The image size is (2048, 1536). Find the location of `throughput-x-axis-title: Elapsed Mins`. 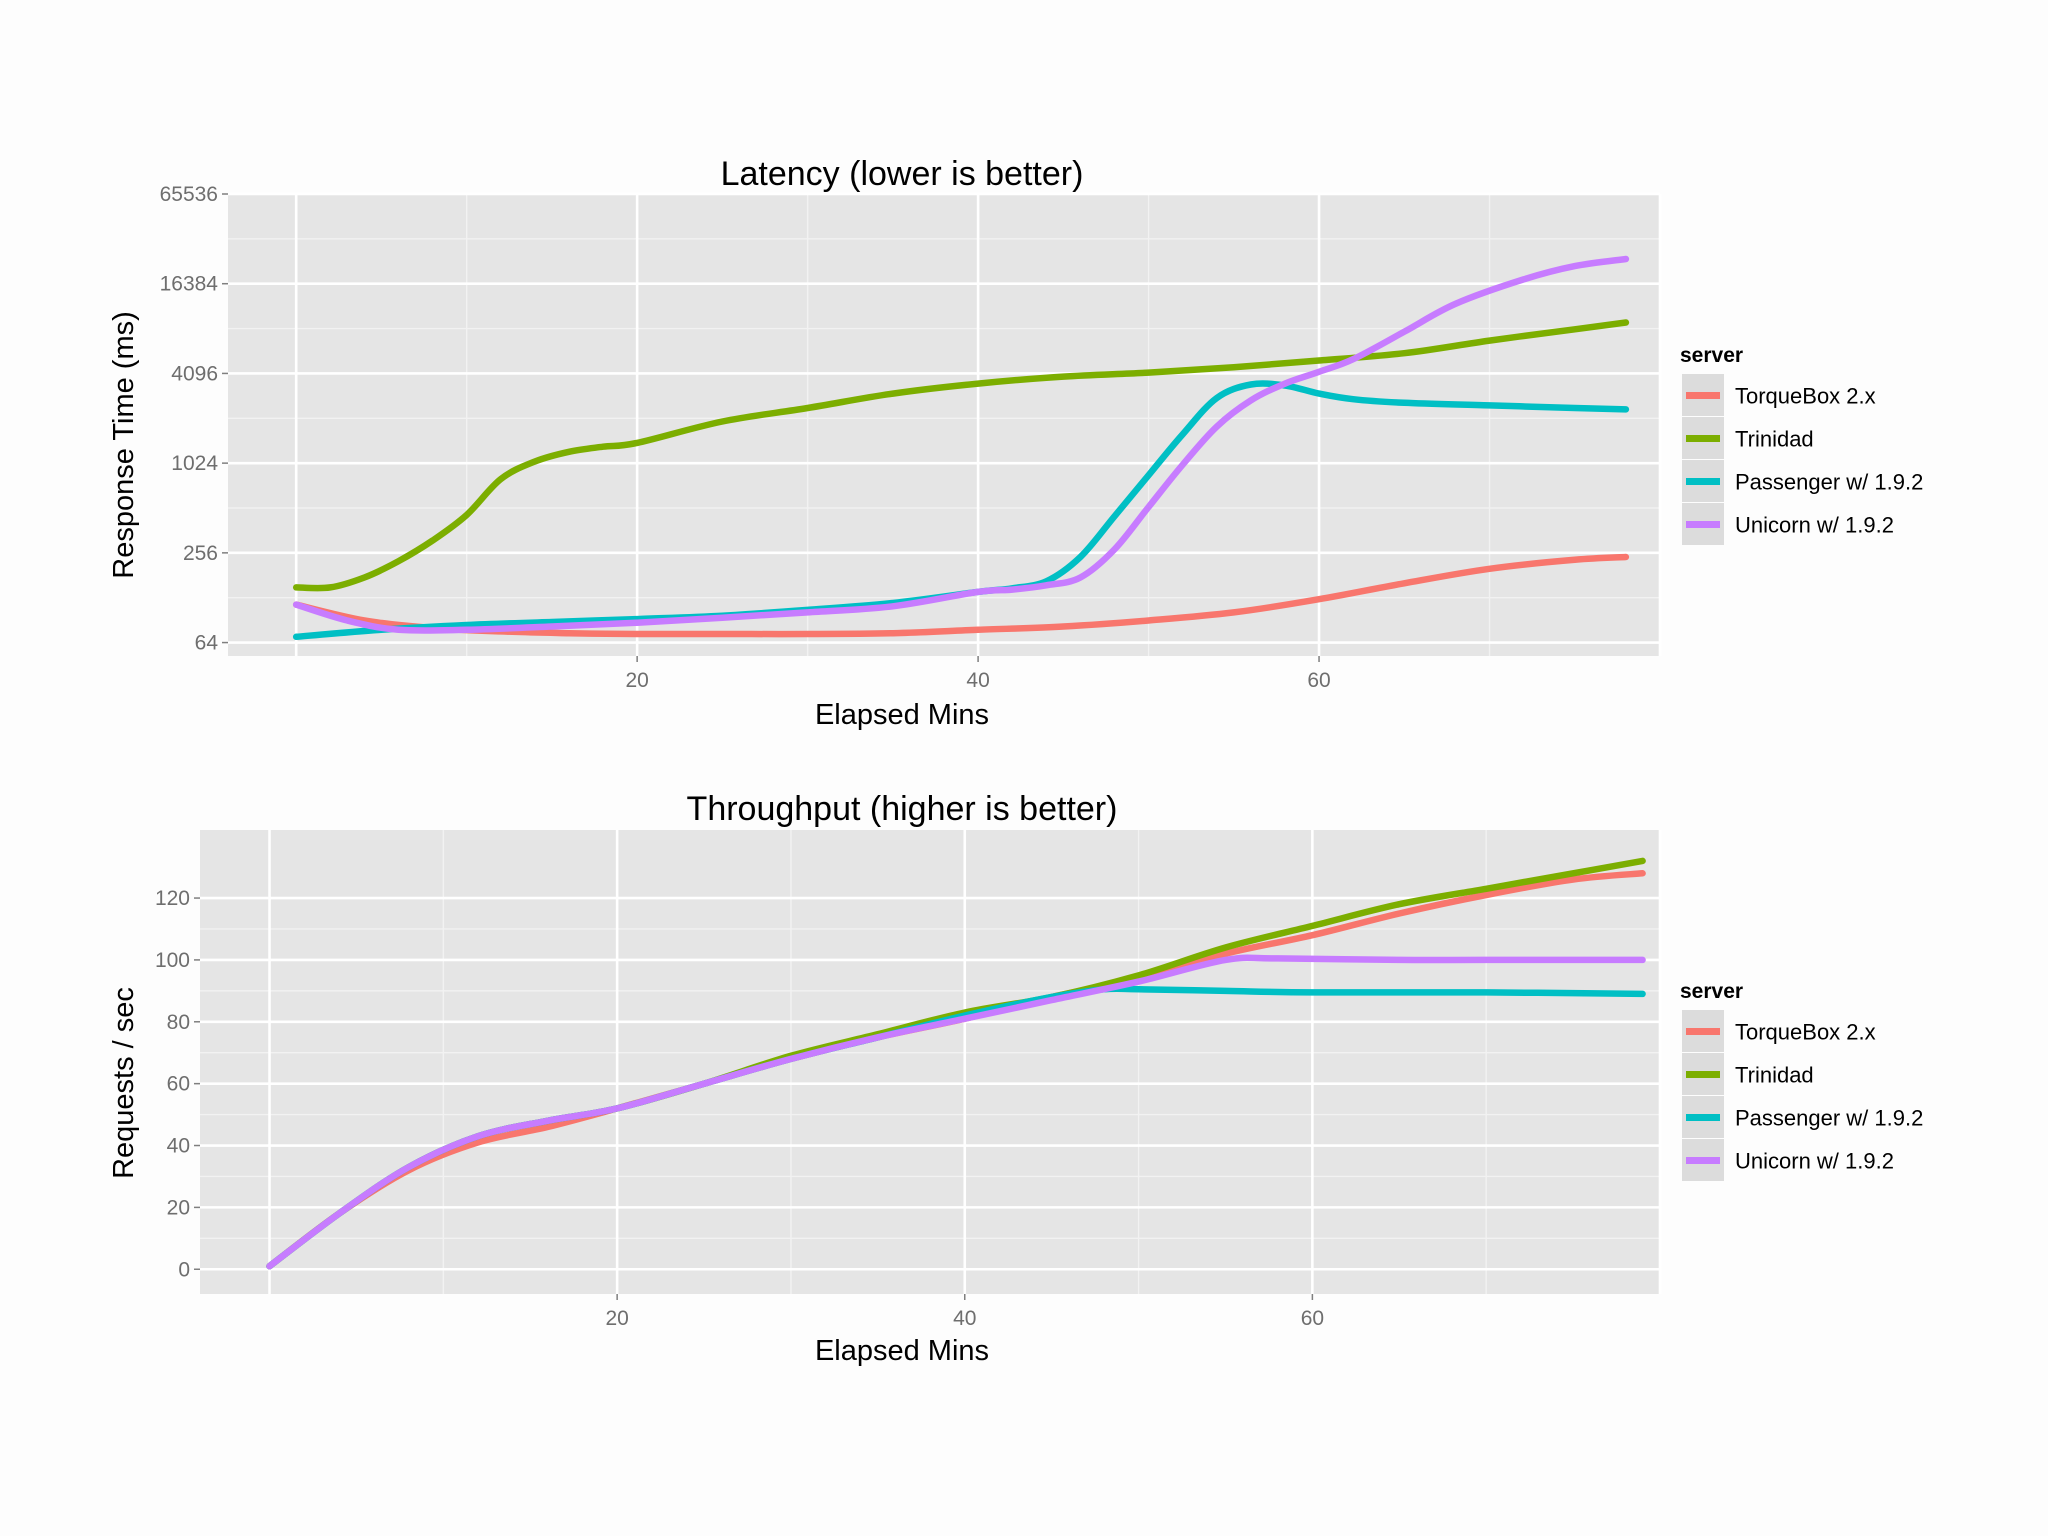

throughput-x-axis-title: Elapsed Mins is located at coordinates (902, 1351).